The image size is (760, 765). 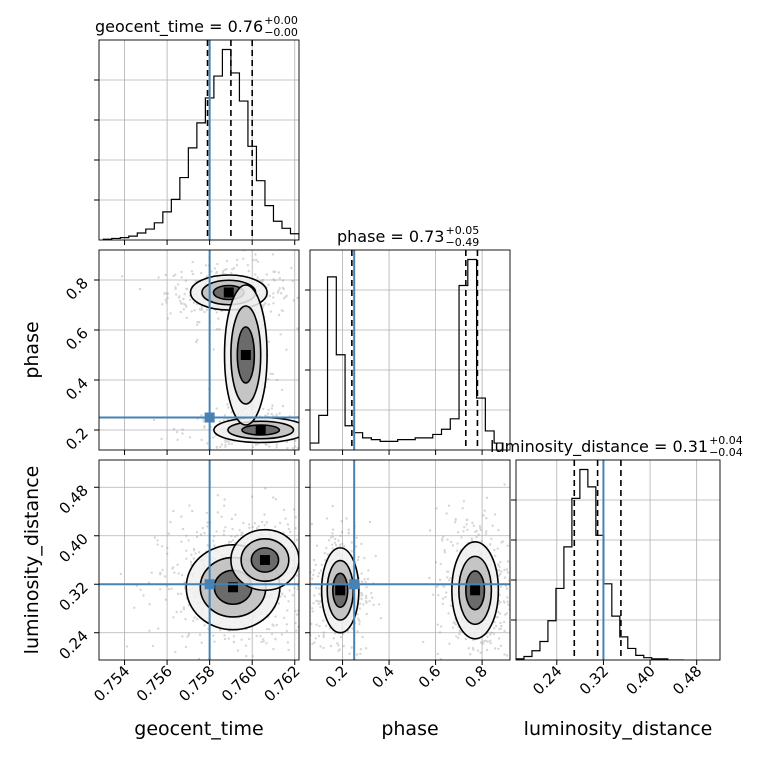 What do you see at coordinates (209, 584) in the screenshot?
I see `scatter-geocent_time-vs-luminosity_distance-truth-marker` at bounding box center [209, 584].